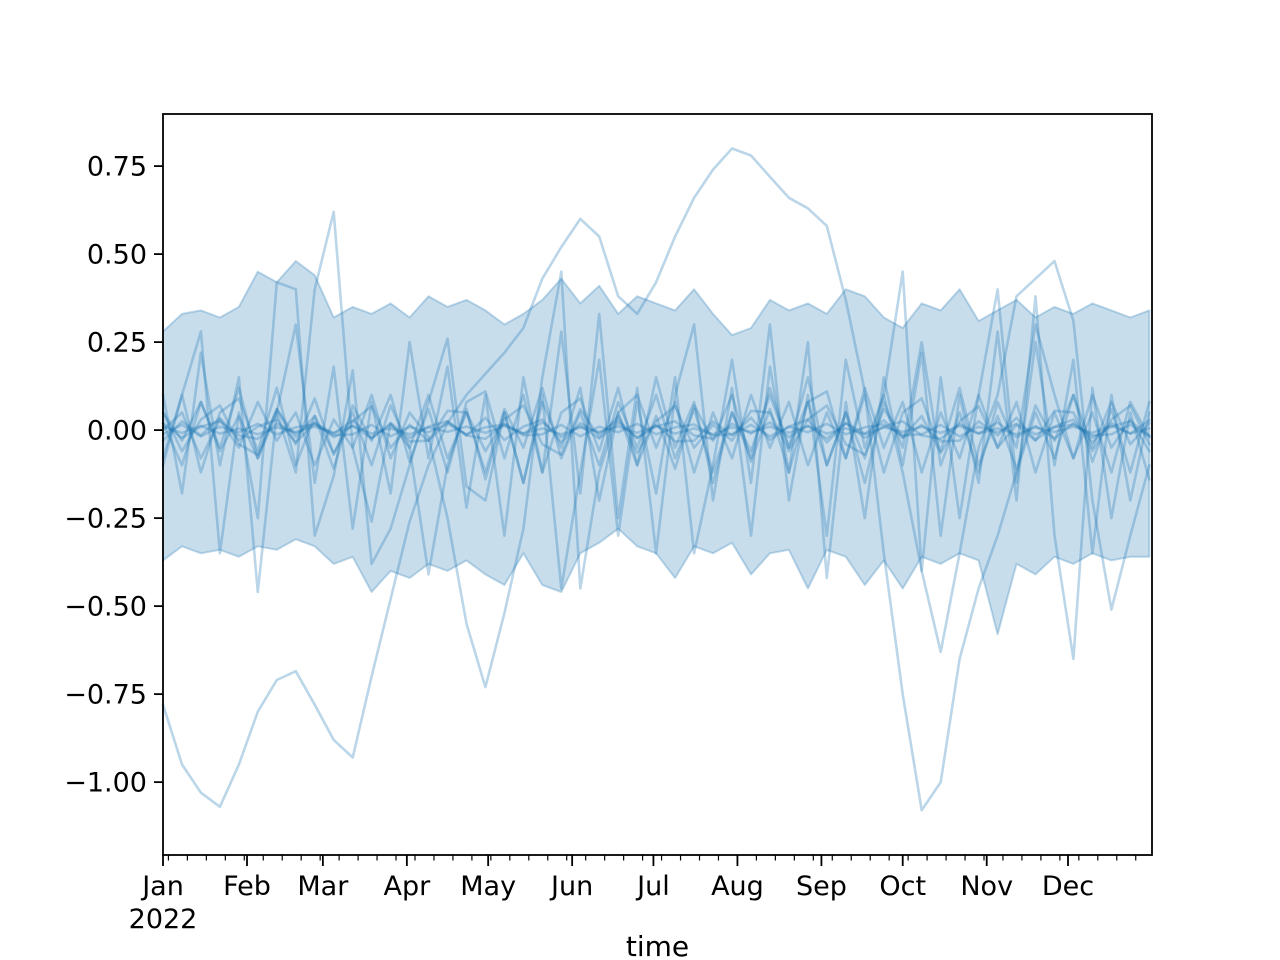  Describe the element at coordinates (105, 695) in the screenshot. I see `y-tick-label: −0.75` at that location.